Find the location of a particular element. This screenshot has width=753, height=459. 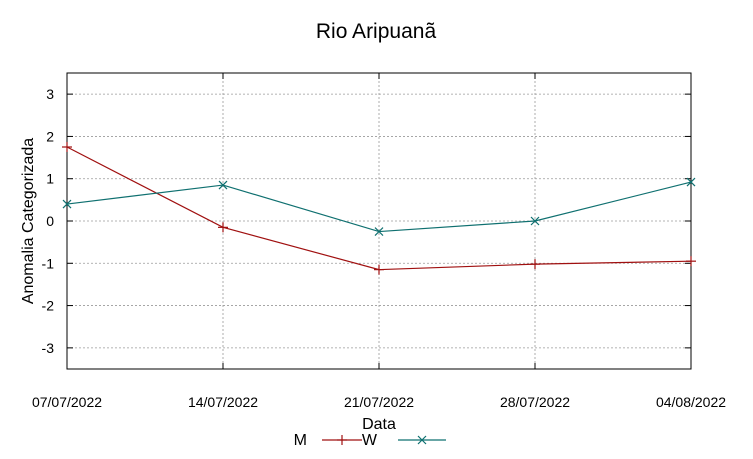

legend-item-m: M is located at coordinates (328, 440).